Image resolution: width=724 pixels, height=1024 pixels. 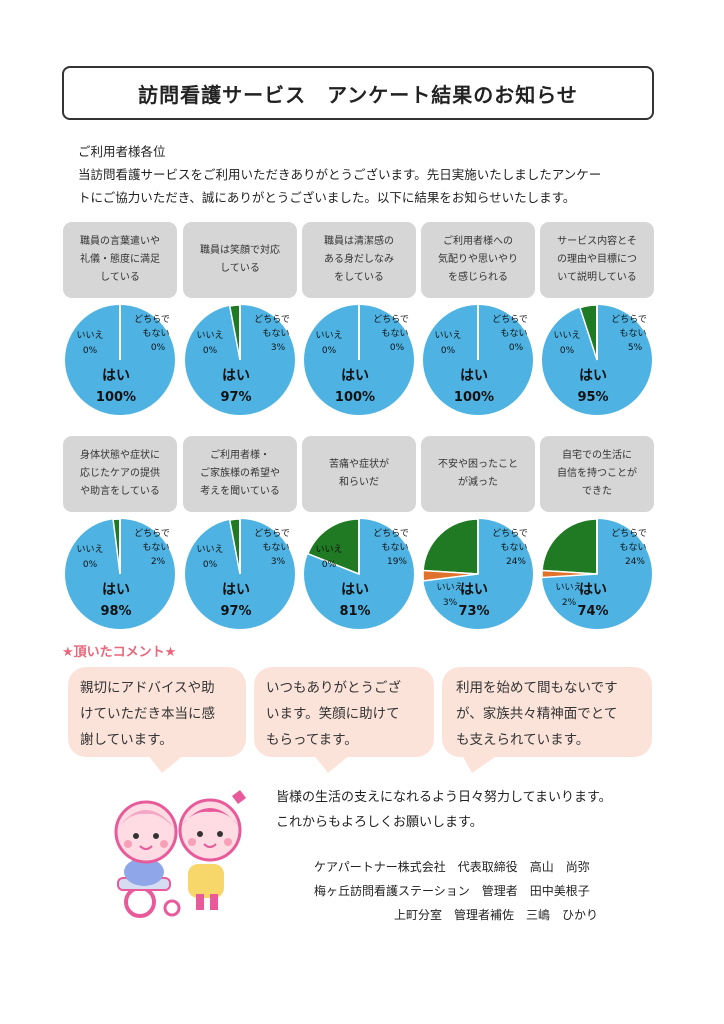 What do you see at coordinates (358, 93) in the screenshot?
I see `page-title: 訪問看護サービス アンケート結果のお知らせ` at bounding box center [358, 93].